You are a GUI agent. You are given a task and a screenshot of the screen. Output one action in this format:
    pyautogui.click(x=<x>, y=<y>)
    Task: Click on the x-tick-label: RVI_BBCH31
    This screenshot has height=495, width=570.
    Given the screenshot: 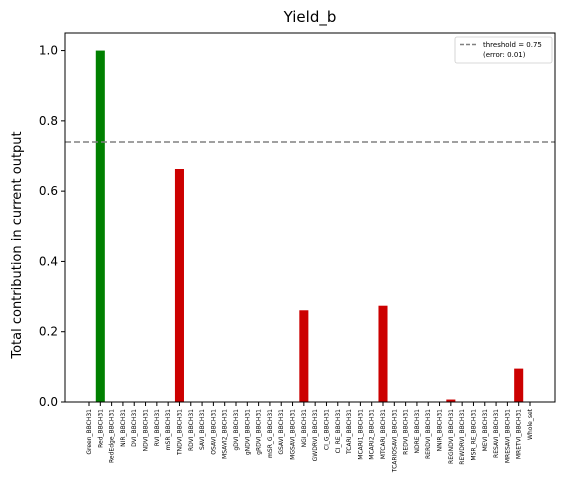 What is the action you would take?
    pyautogui.click(x=157, y=427)
    